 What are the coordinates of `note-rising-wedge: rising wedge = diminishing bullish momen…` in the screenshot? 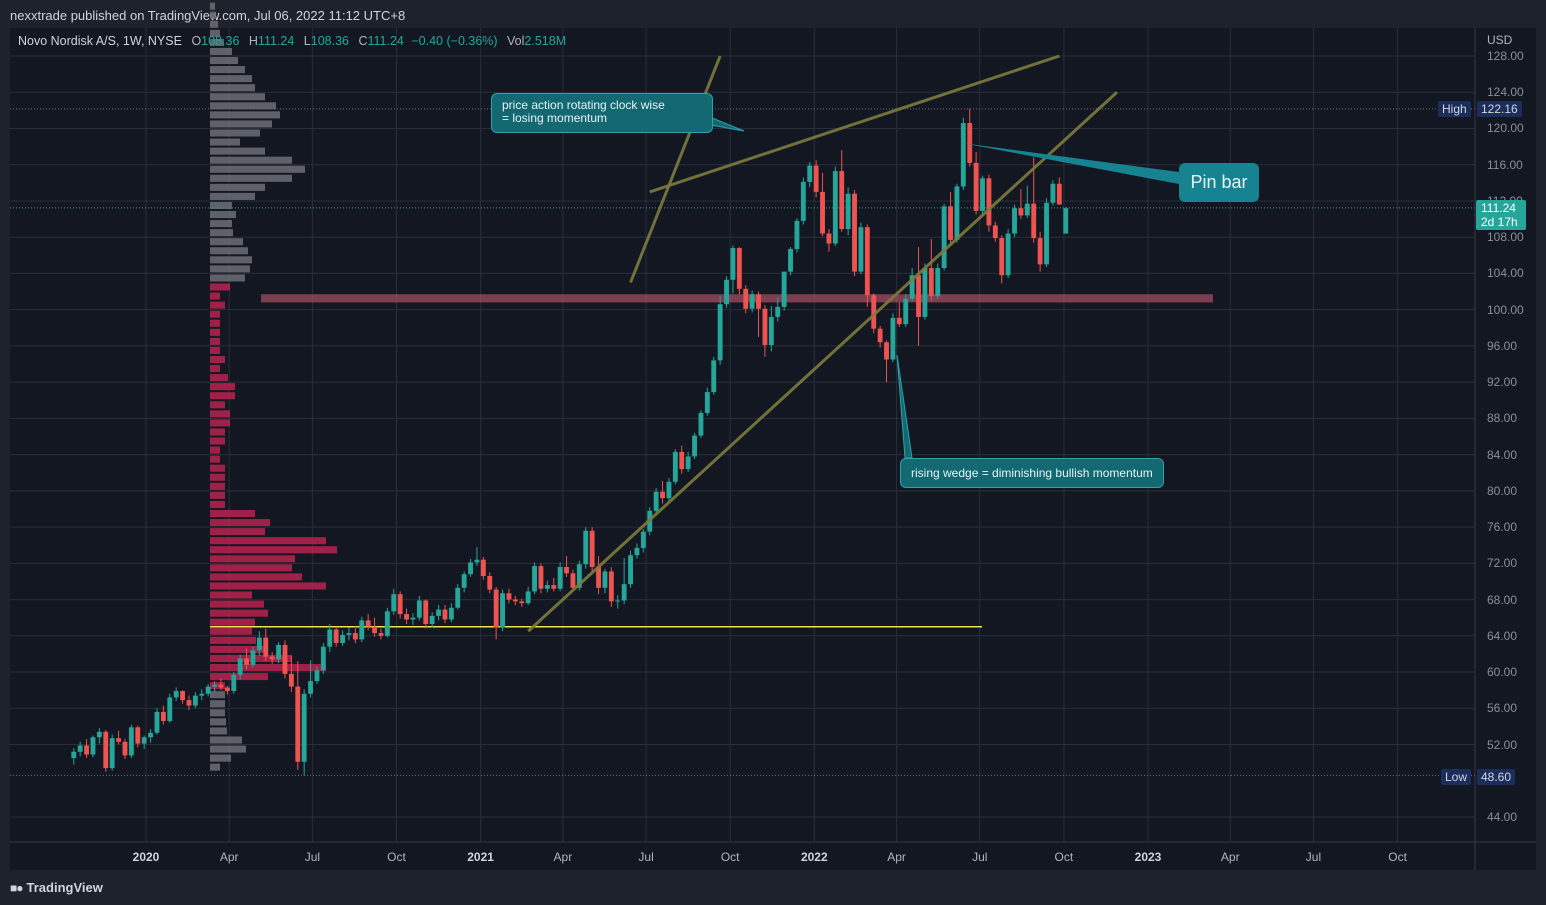 It's located at (1032, 473).